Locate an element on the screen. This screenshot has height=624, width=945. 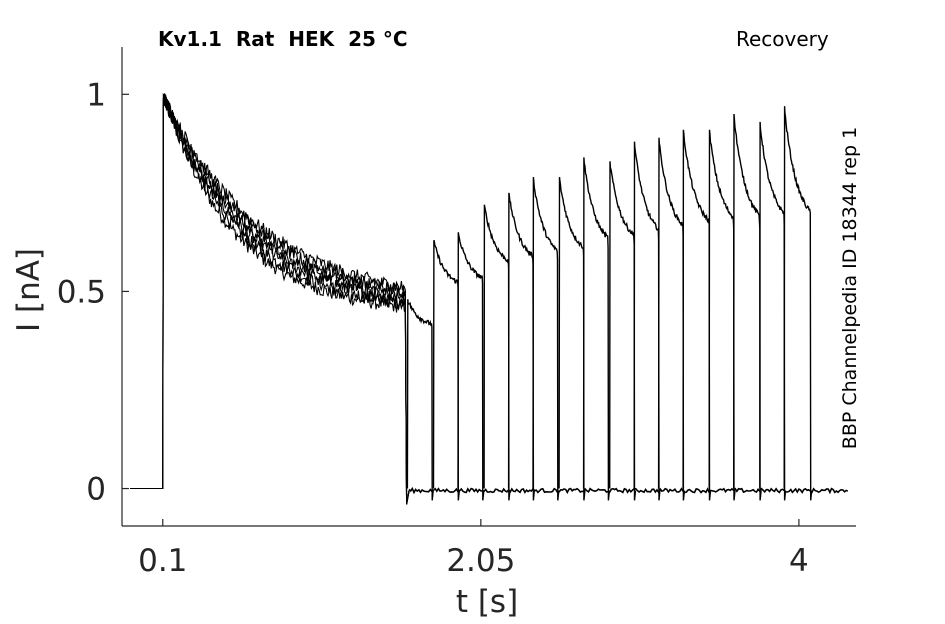
y-tick-label: 1 is located at coordinates (96, 95).